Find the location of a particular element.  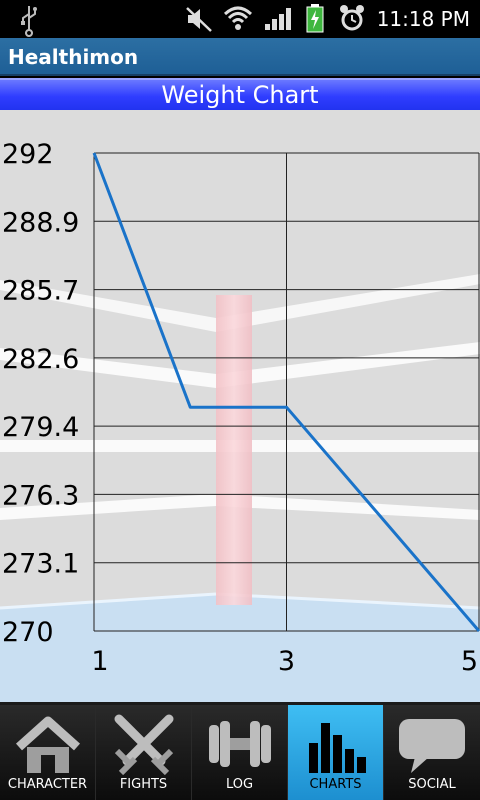

tab-charts: CHARTS is located at coordinates (336, 752).